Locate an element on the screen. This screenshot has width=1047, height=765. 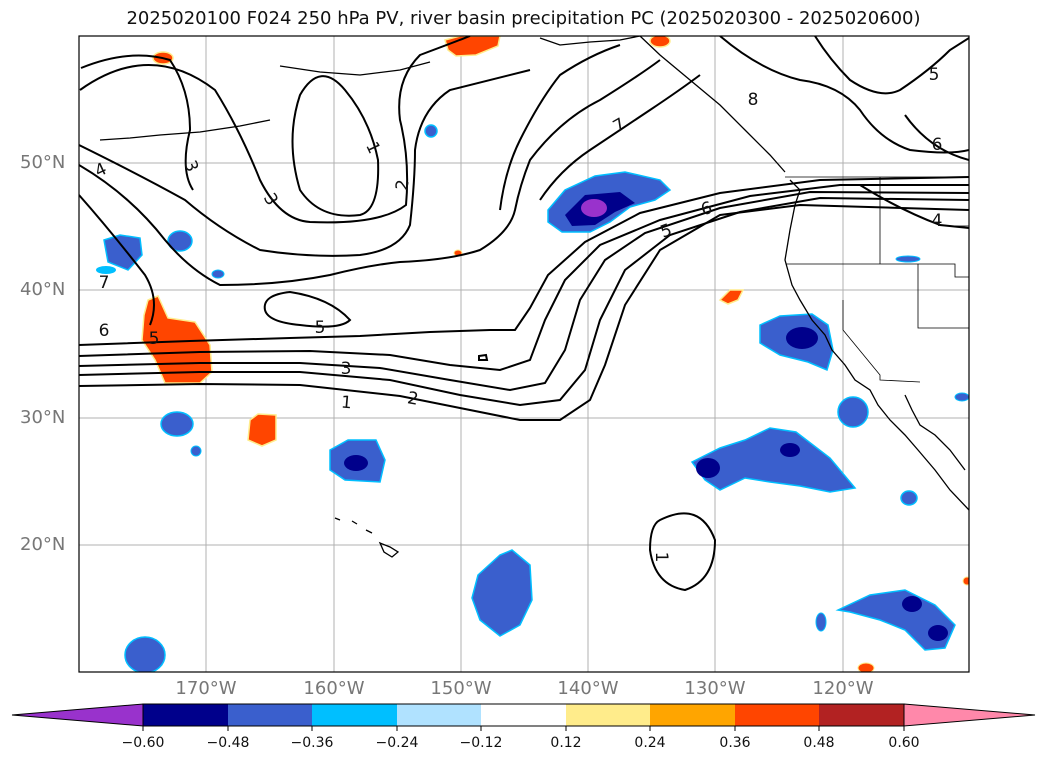
lon-label-120w: 120°W is located at coordinates (843, 688).